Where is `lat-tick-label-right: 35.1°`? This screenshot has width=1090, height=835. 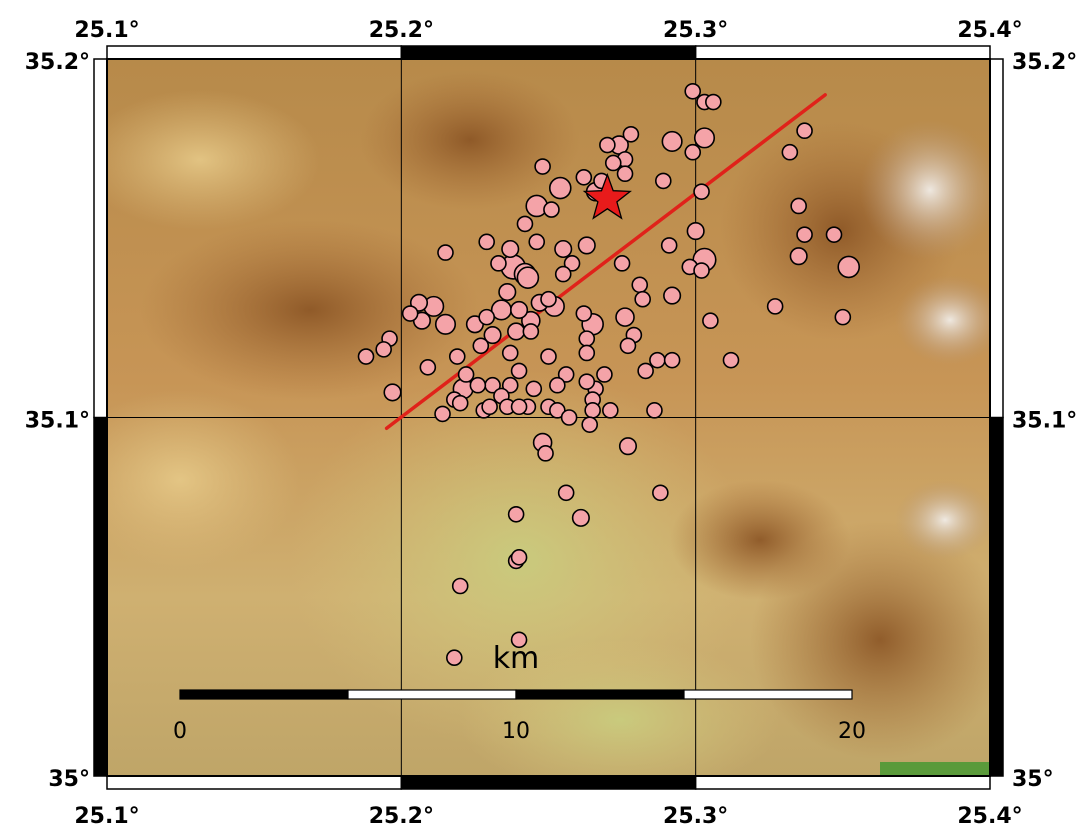 lat-tick-label-right: 35.1° is located at coordinates (1044, 421).